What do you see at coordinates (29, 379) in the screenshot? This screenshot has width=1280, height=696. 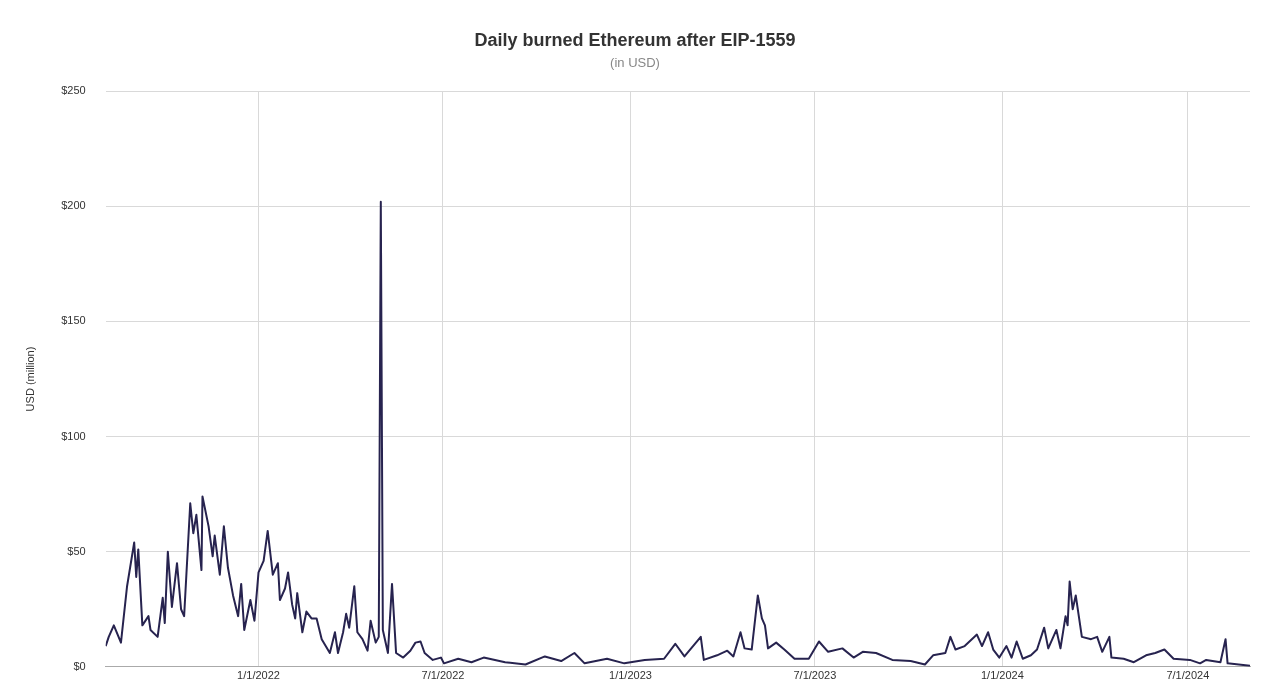 I see `y-axis-title: USD (million)` at bounding box center [29, 379].